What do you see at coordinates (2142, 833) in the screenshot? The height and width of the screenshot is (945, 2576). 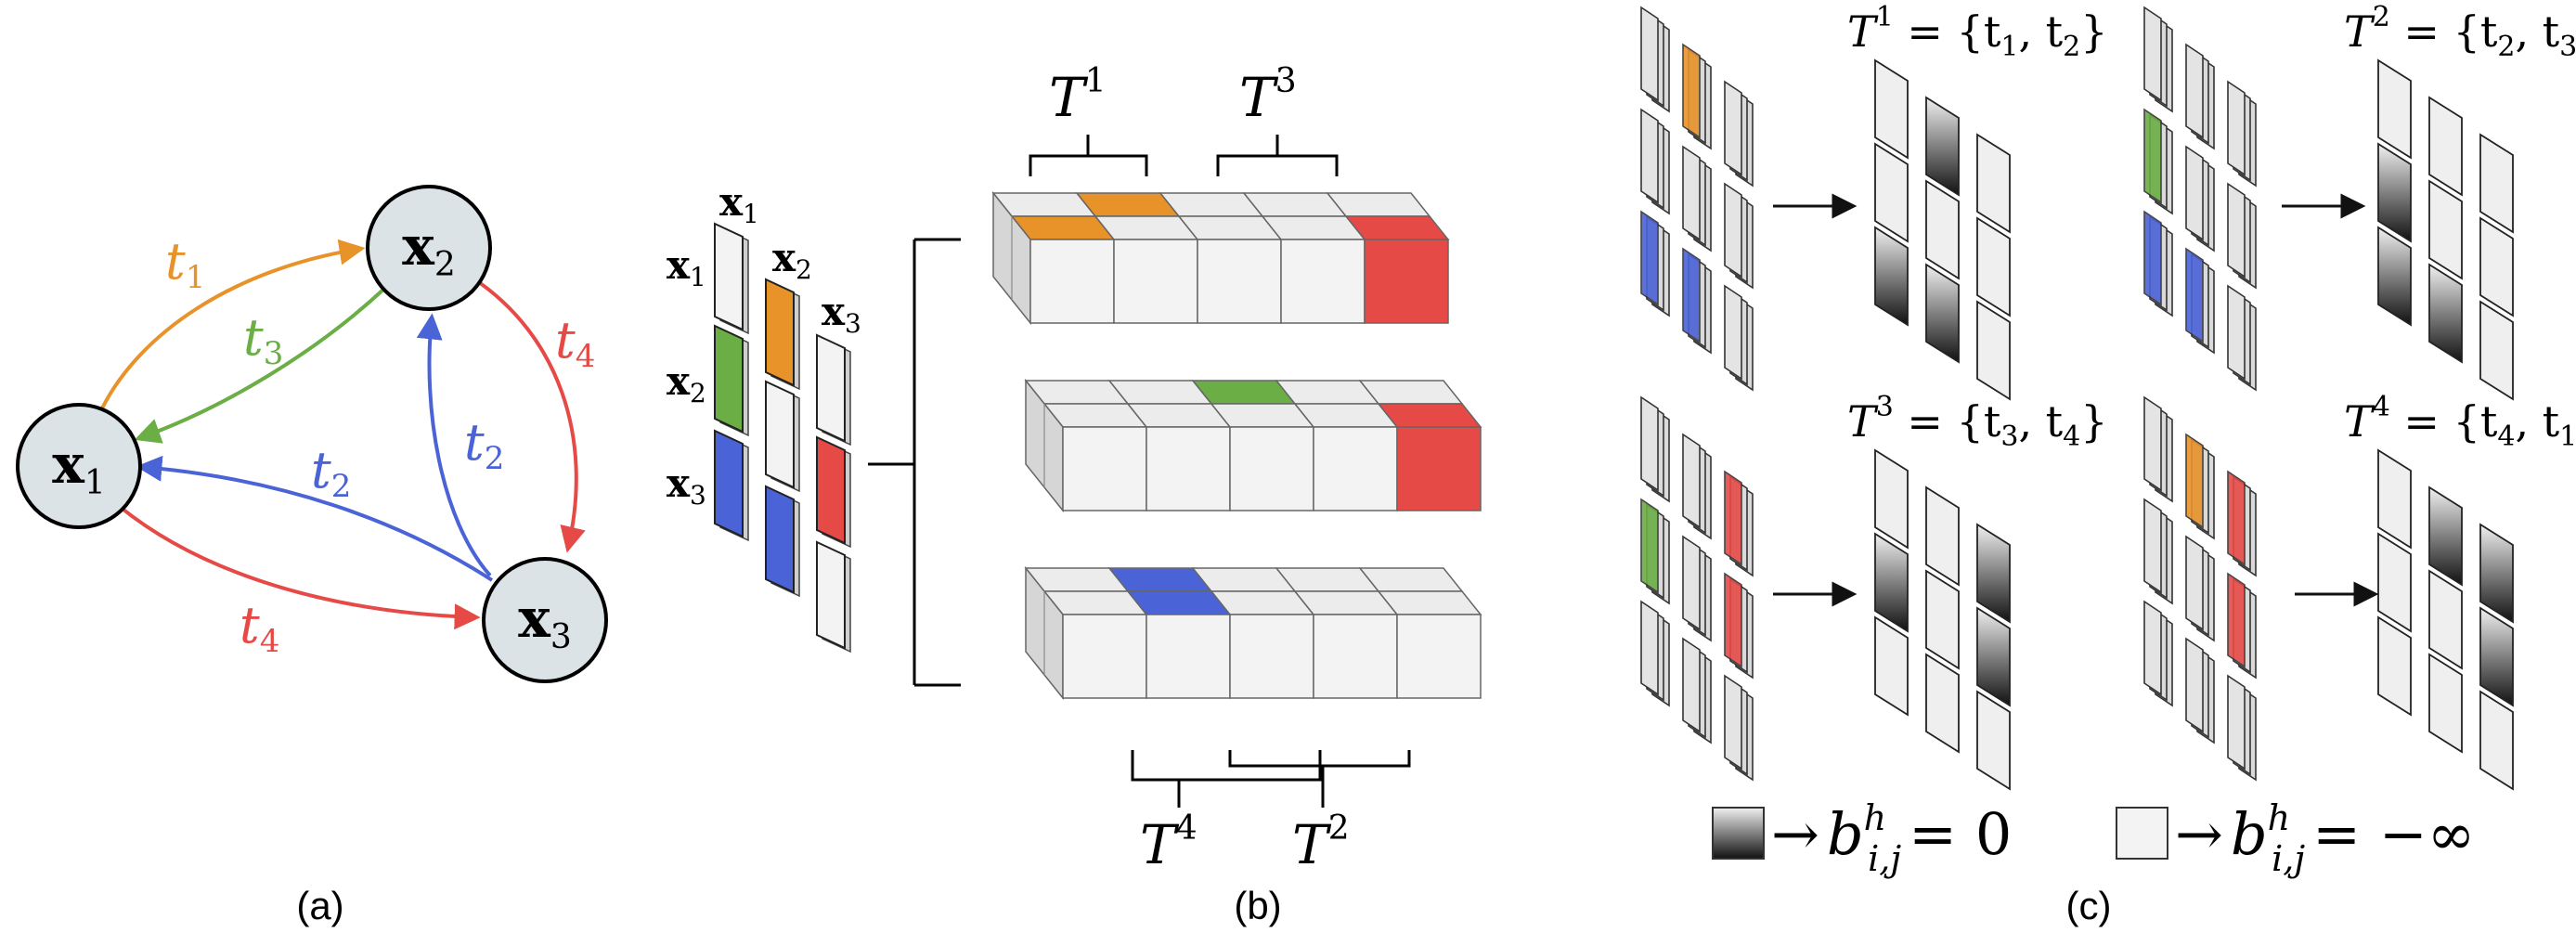 I see `legend-swatch-light` at bounding box center [2142, 833].